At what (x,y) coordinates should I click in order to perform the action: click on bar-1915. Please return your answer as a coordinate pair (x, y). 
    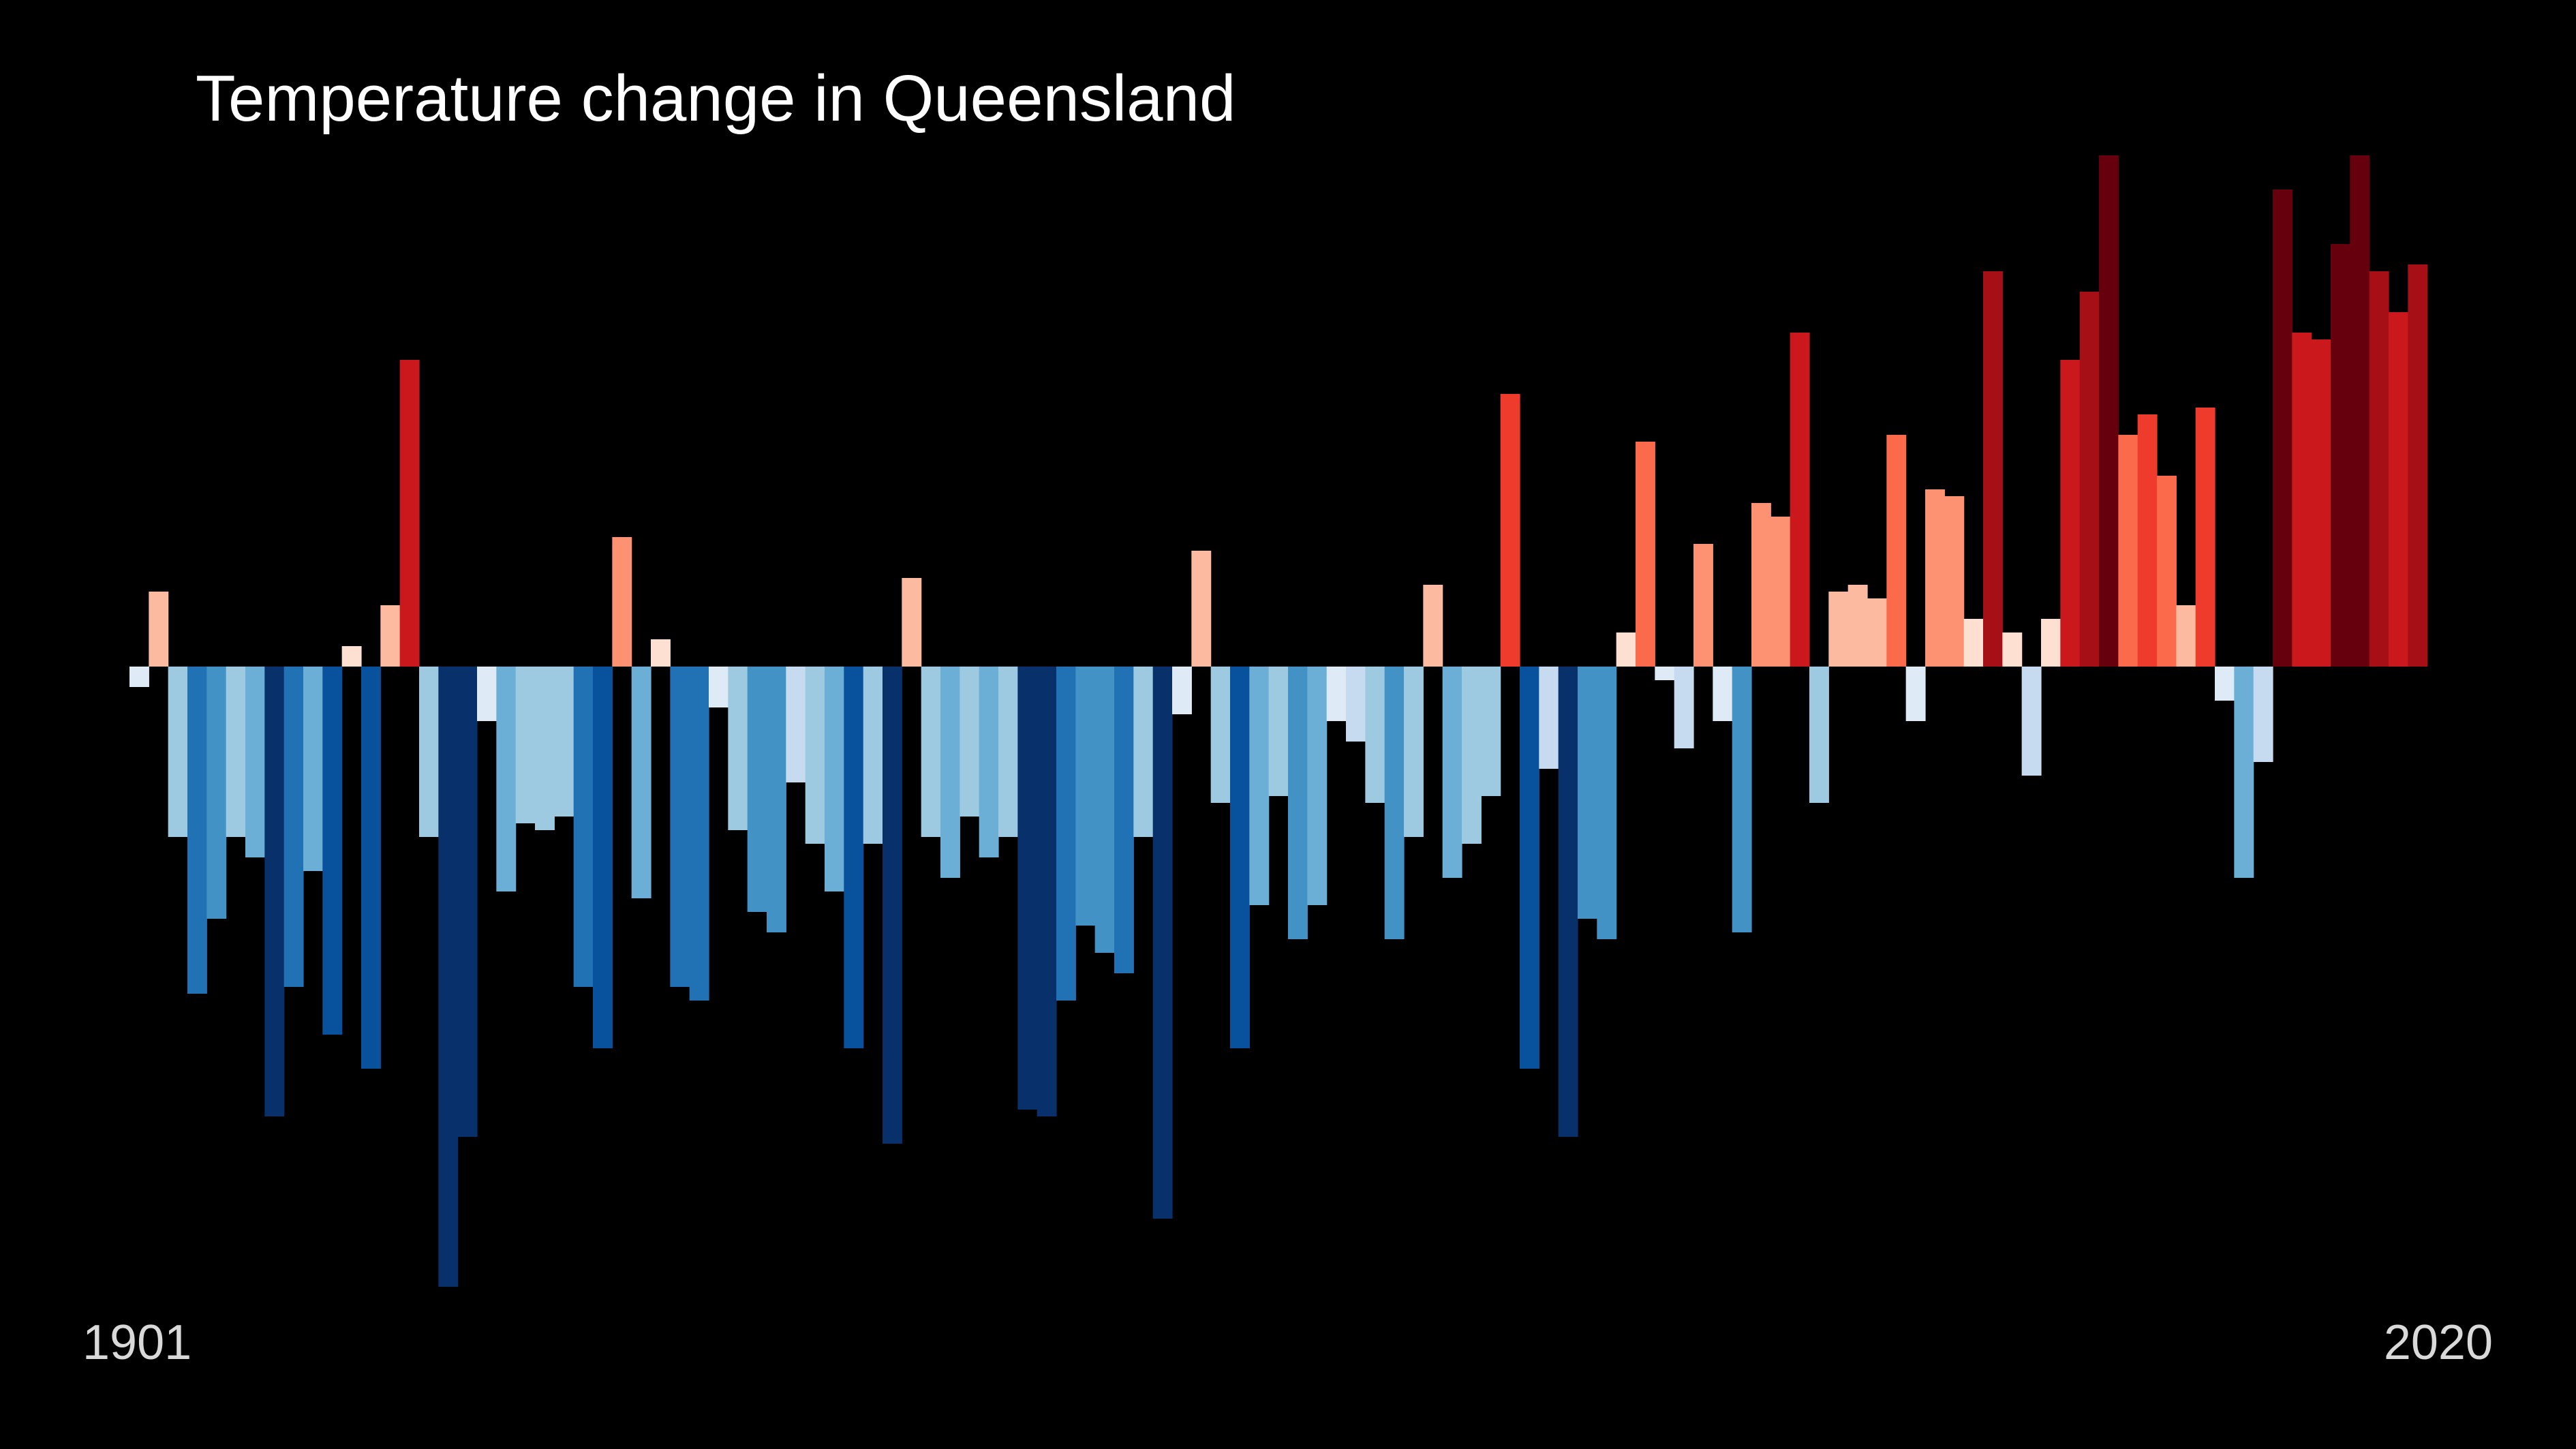
    Looking at the image, I should click on (410, 513).